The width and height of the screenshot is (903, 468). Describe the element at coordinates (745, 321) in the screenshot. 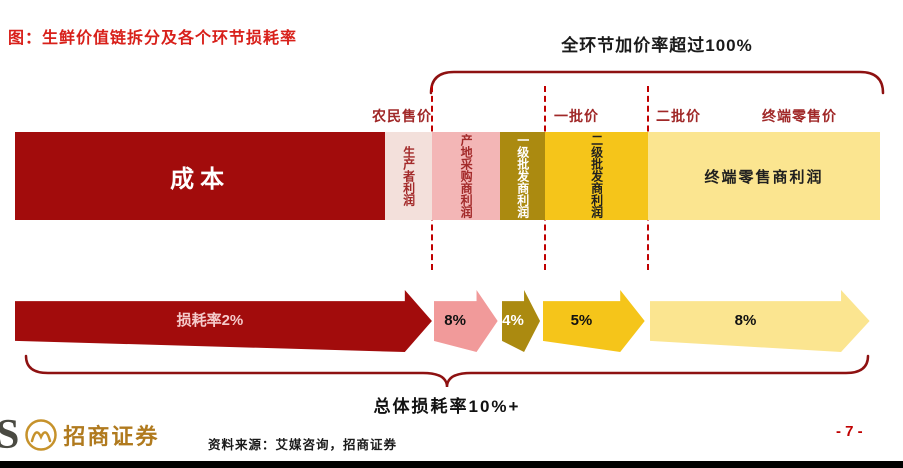

I see `loss-arrow-retail-label: 8%` at that location.